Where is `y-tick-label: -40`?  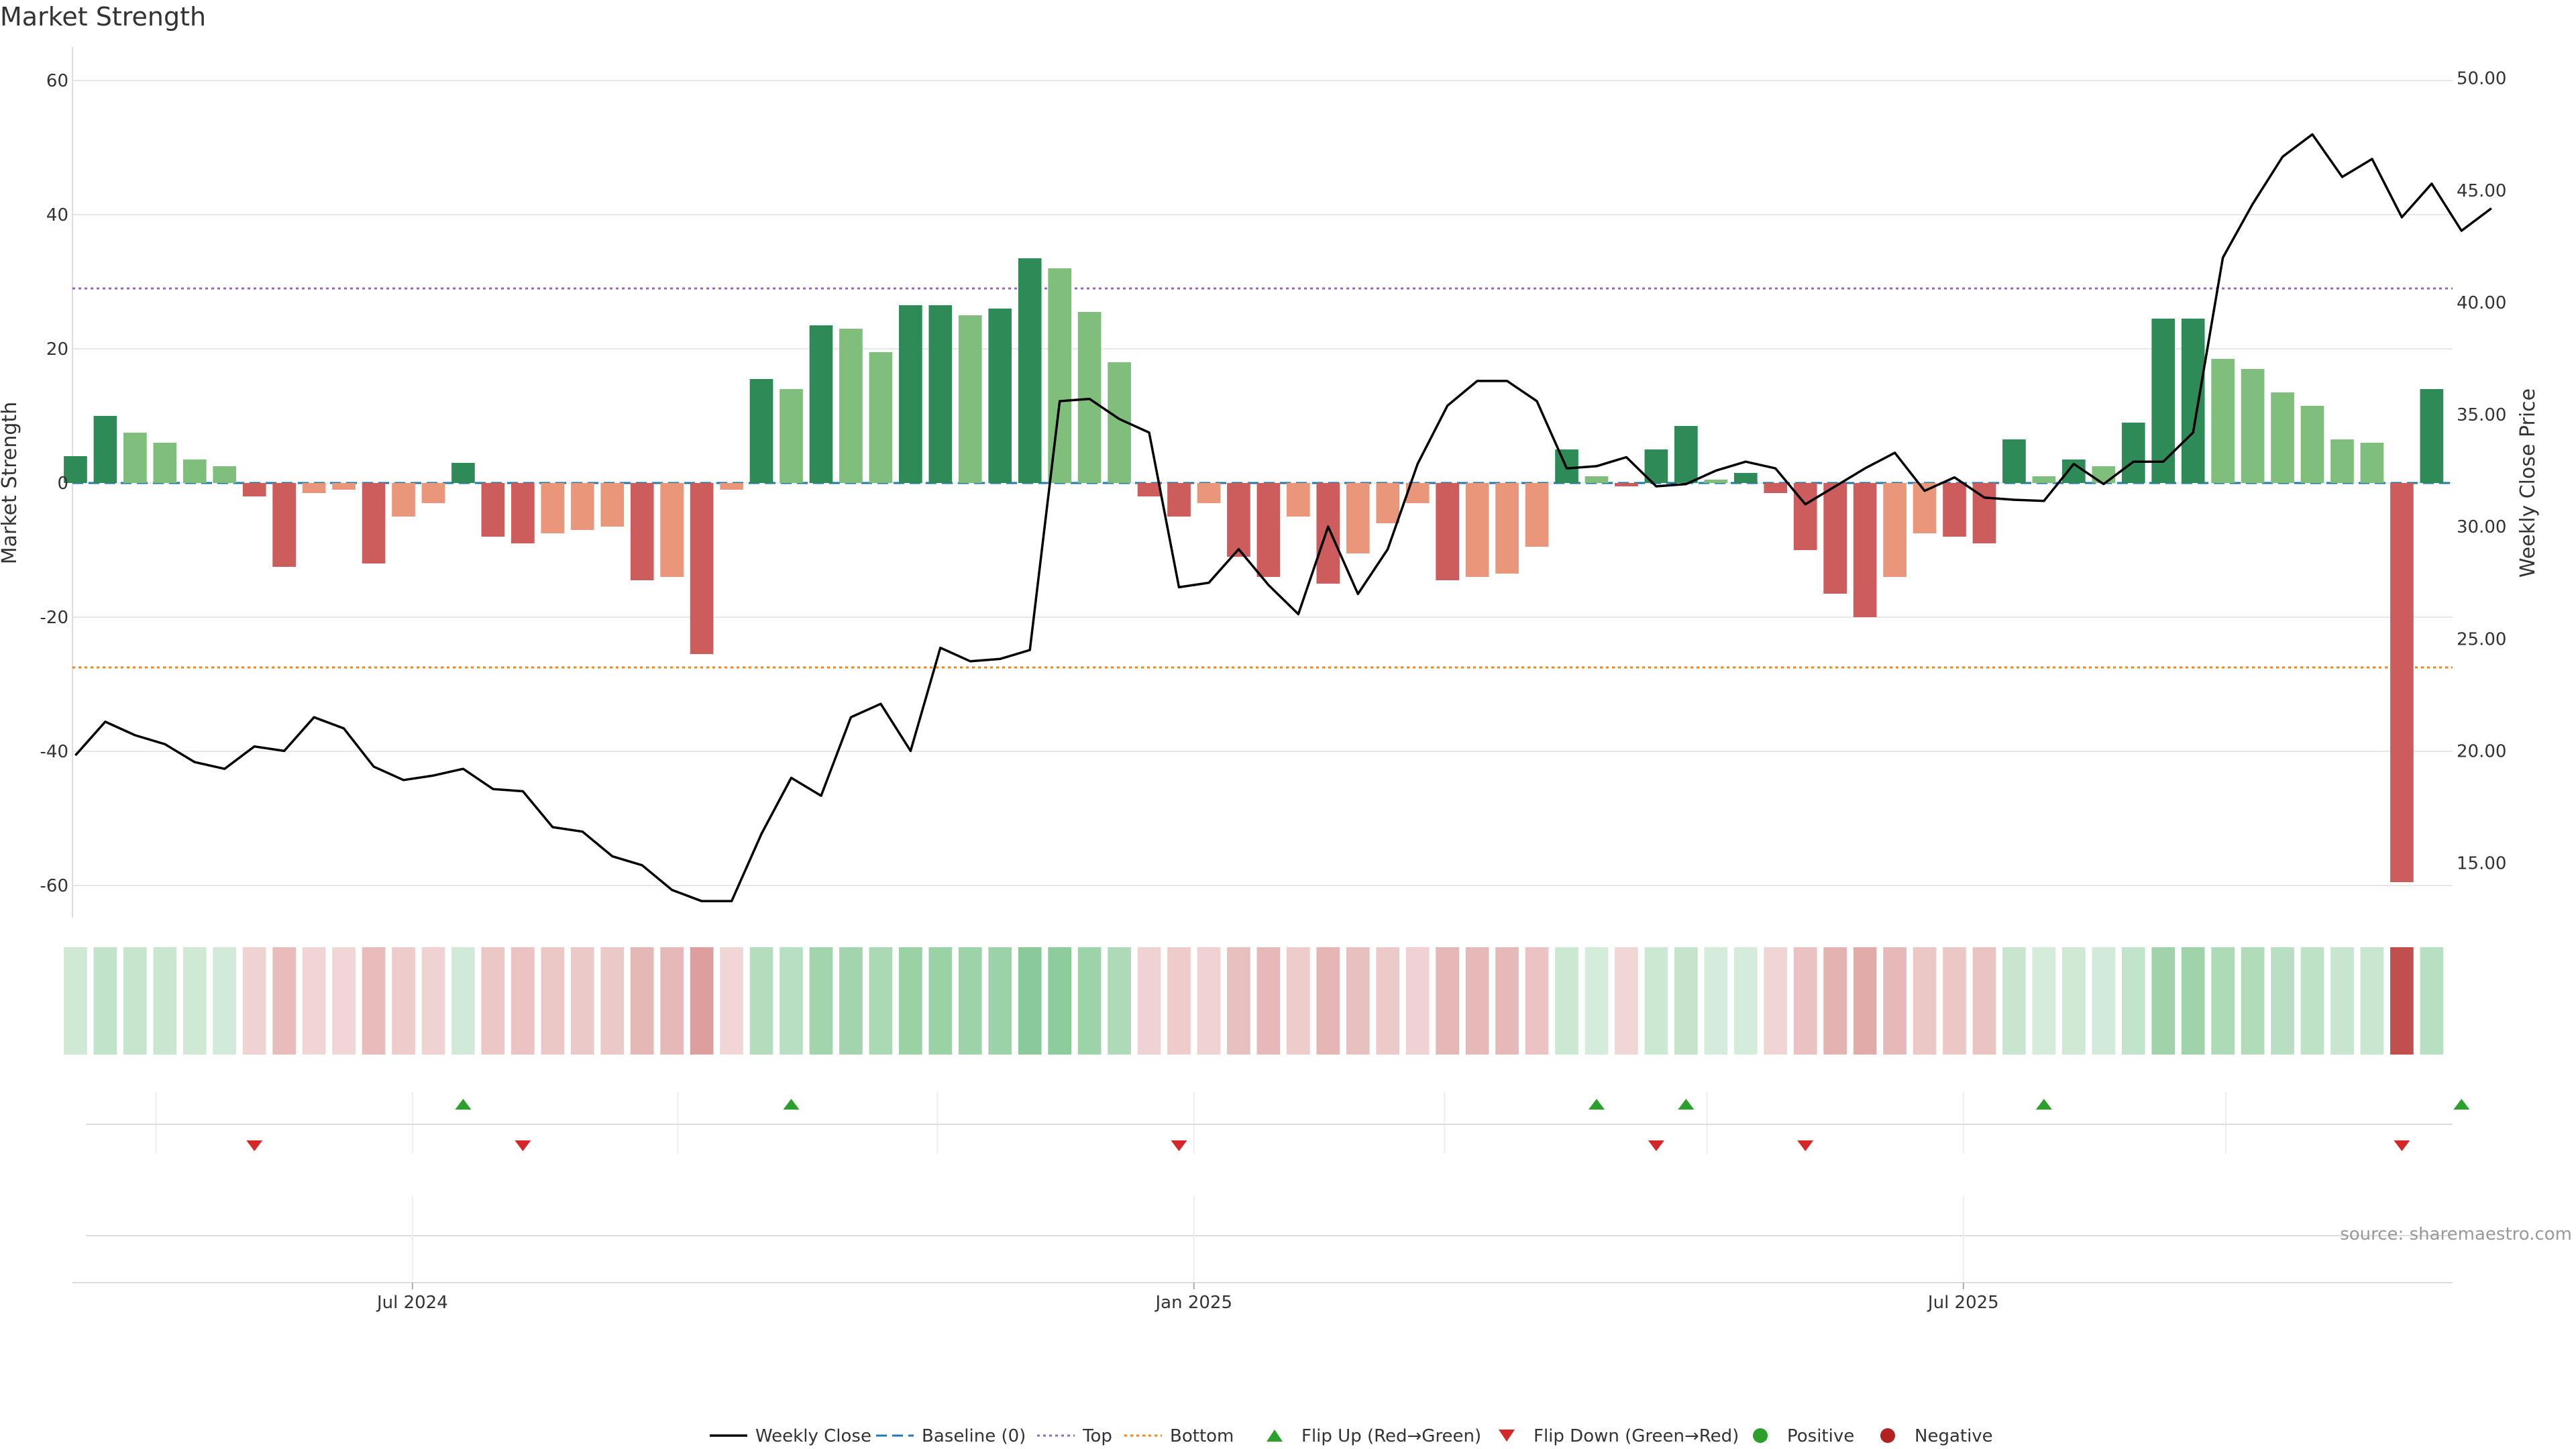
y-tick-label: -40 is located at coordinates (54, 752).